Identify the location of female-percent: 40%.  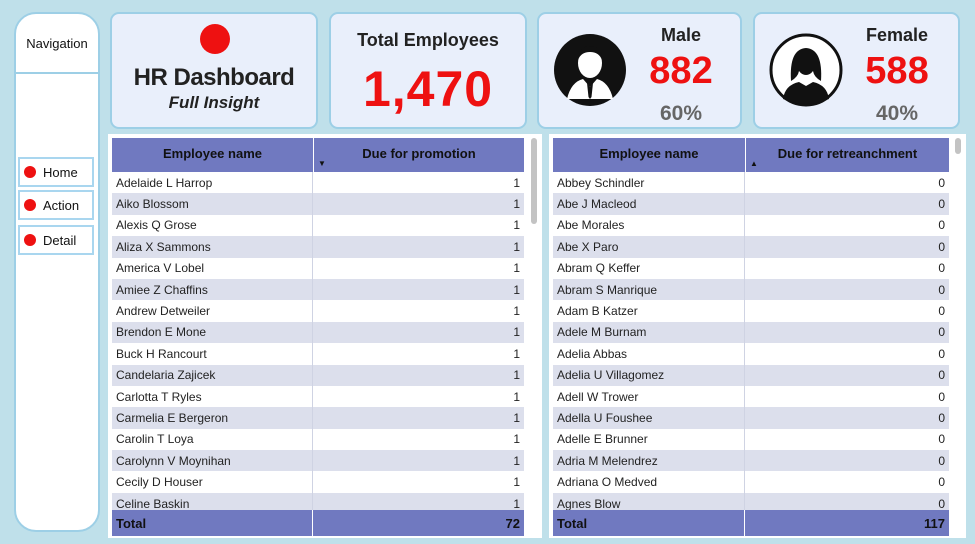
(897, 113).